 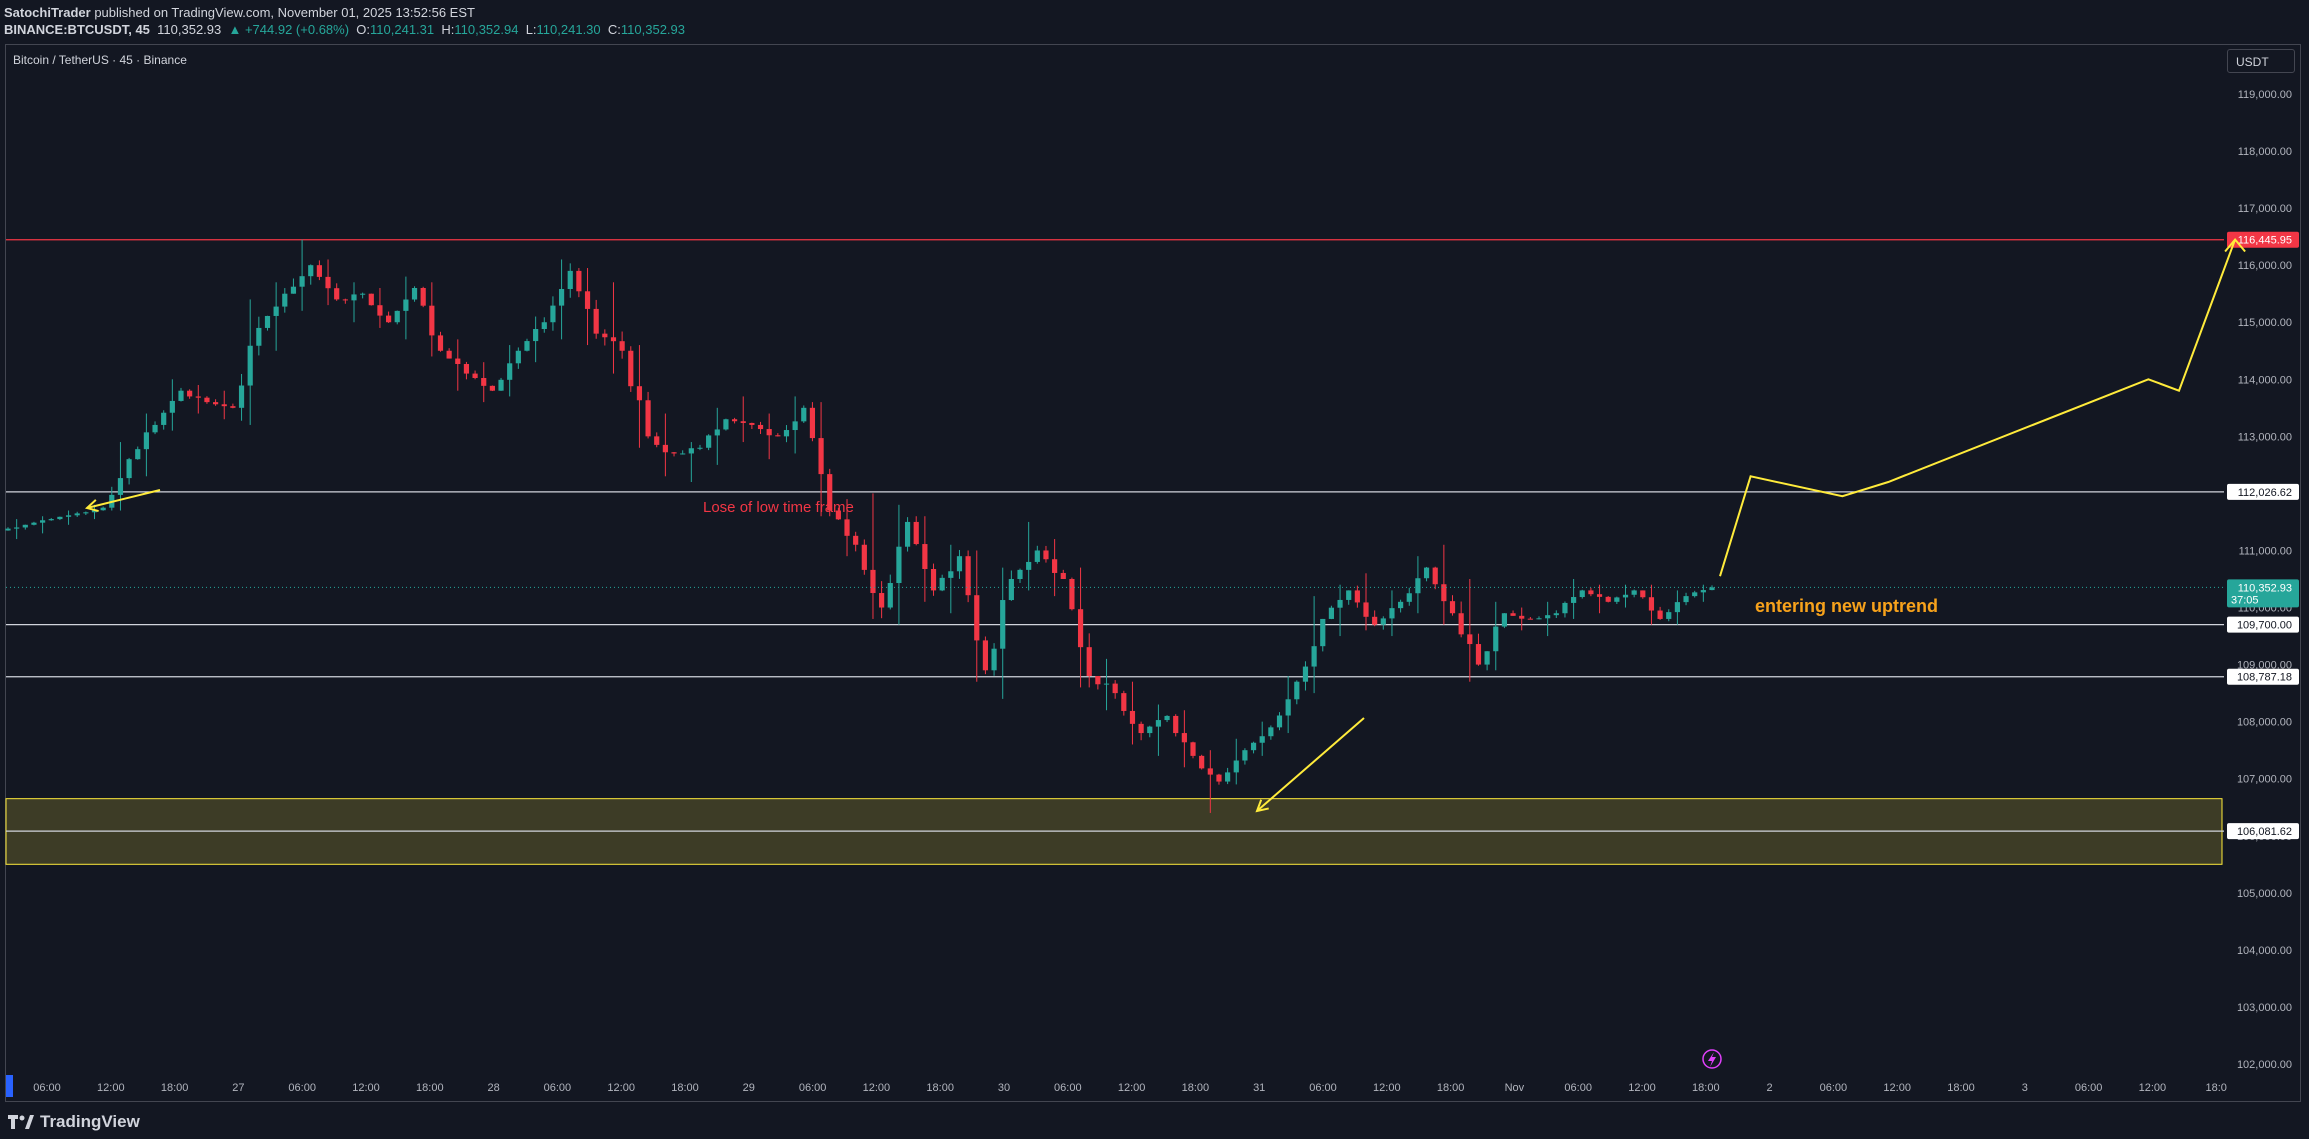 I want to click on close-value: 110,352.93, so click(x=652, y=29).